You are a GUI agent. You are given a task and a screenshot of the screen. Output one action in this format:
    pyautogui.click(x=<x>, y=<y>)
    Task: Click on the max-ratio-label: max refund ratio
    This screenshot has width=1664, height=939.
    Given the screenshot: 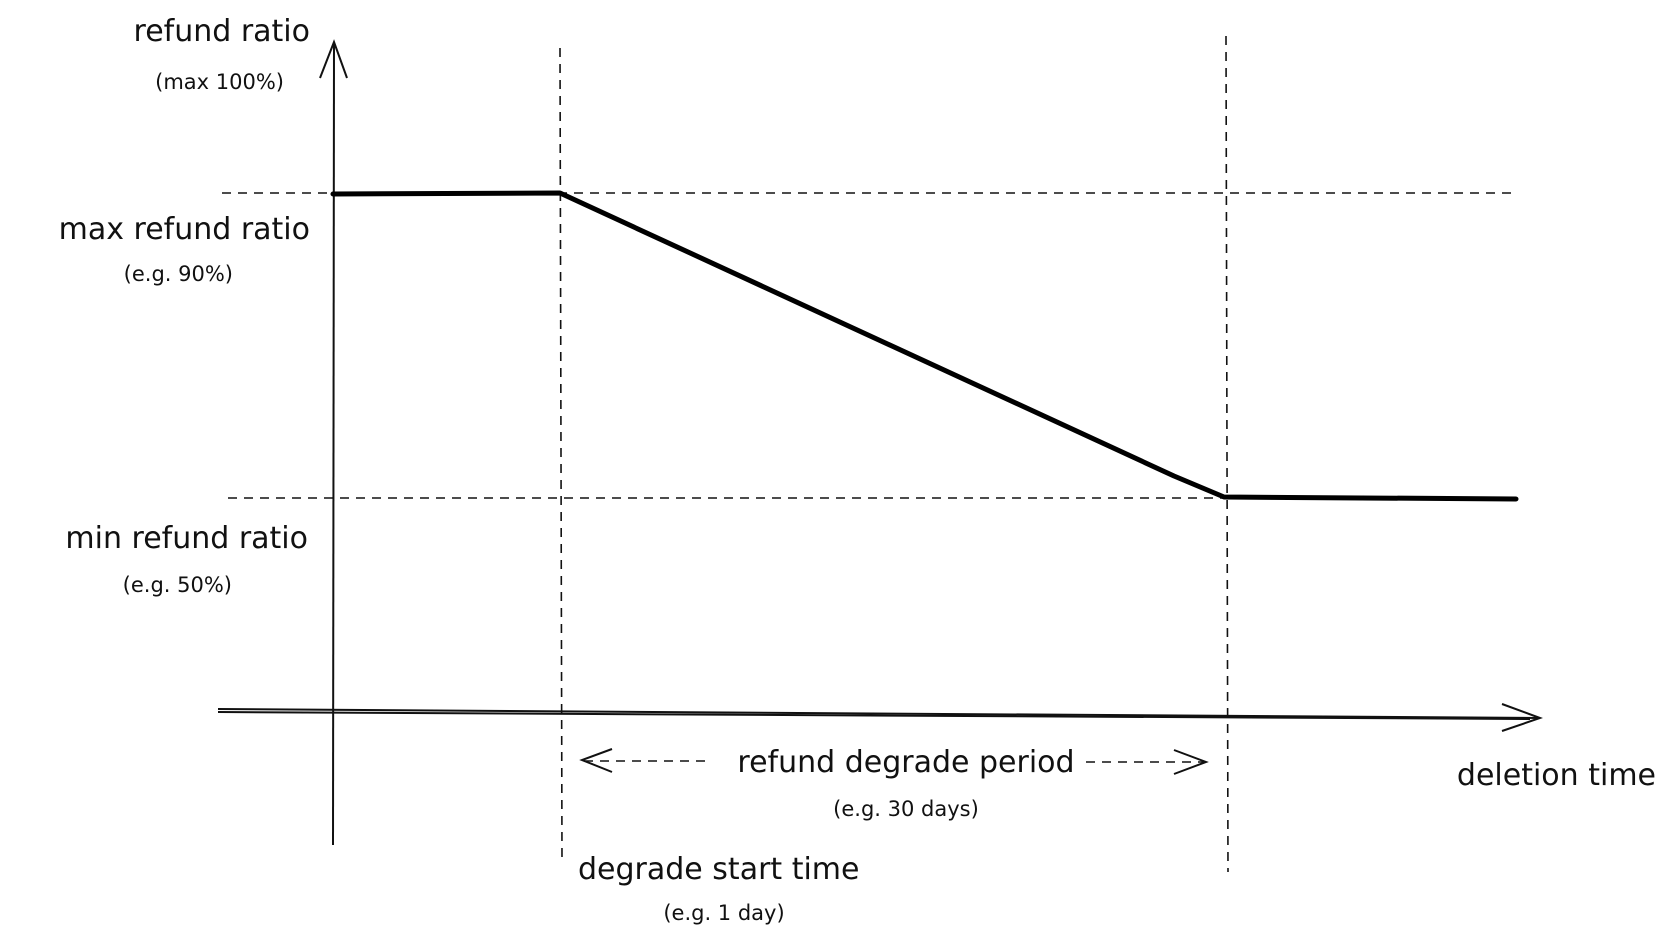 What is the action you would take?
    pyautogui.click(x=184, y=229)
    